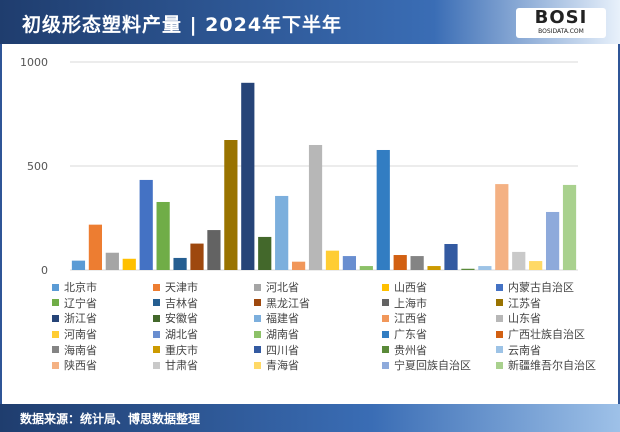  What do you see at coordinates (203, 334) in the screenshot?
I see `legend-item: 湖北省` at bounding box center [203, 334].